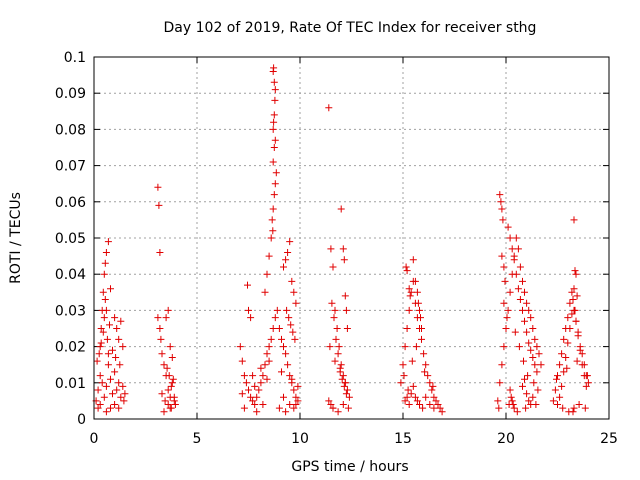  I want to click on y-tick-label: 0.03, so click(70, 311).